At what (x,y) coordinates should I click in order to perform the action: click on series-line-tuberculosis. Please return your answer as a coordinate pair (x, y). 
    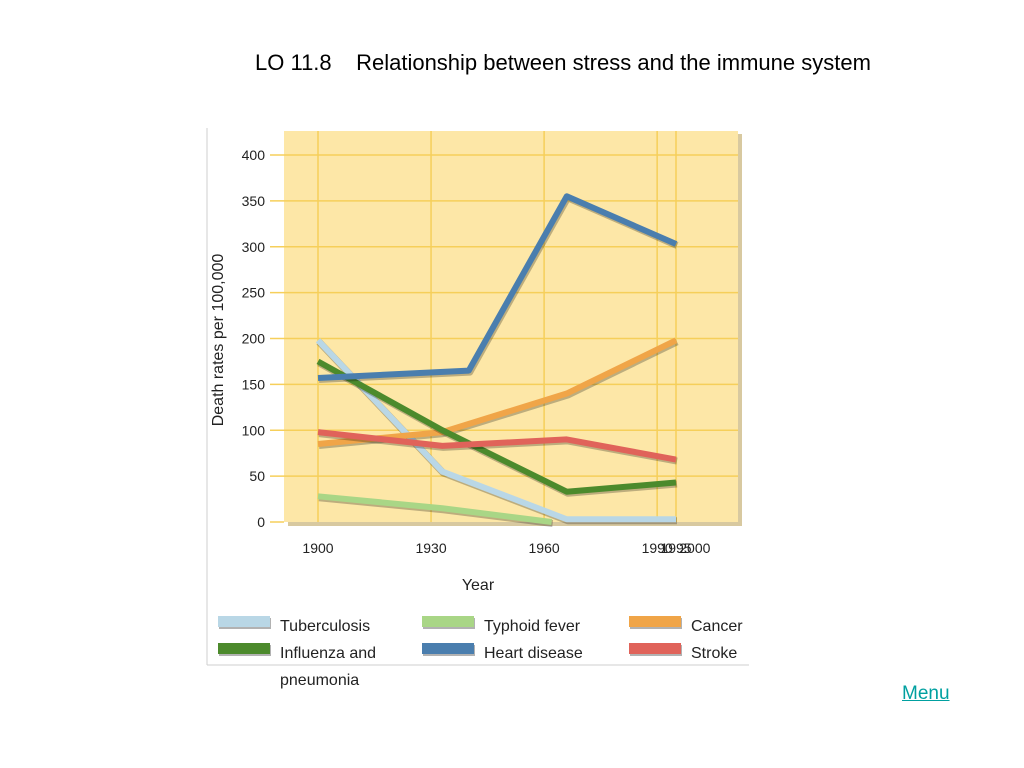
    Looking at the image, I should click on (495, 430).